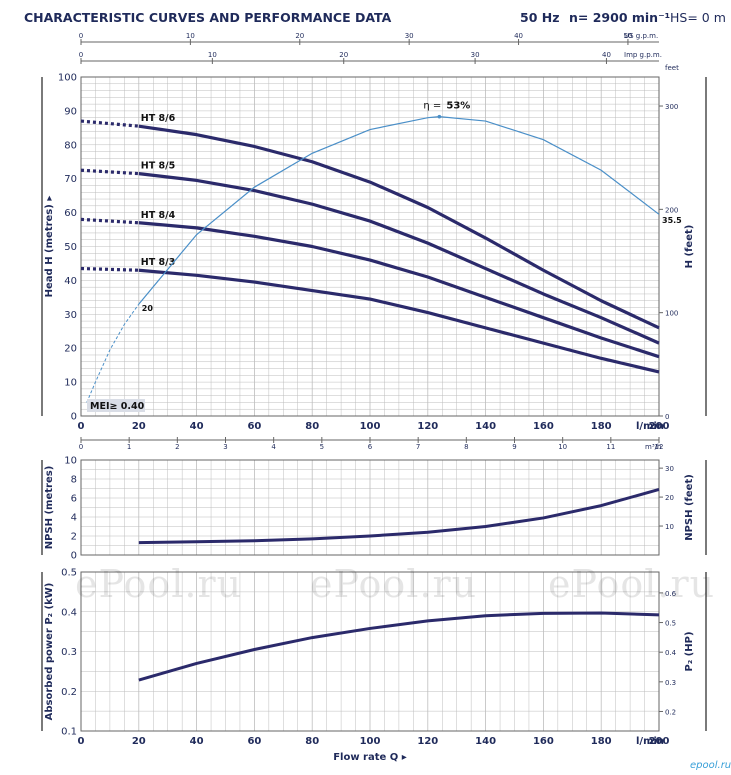 The height and width of the screenshot is (775, 731). I want to click on y-tick-label: 70, so click(70, 179).